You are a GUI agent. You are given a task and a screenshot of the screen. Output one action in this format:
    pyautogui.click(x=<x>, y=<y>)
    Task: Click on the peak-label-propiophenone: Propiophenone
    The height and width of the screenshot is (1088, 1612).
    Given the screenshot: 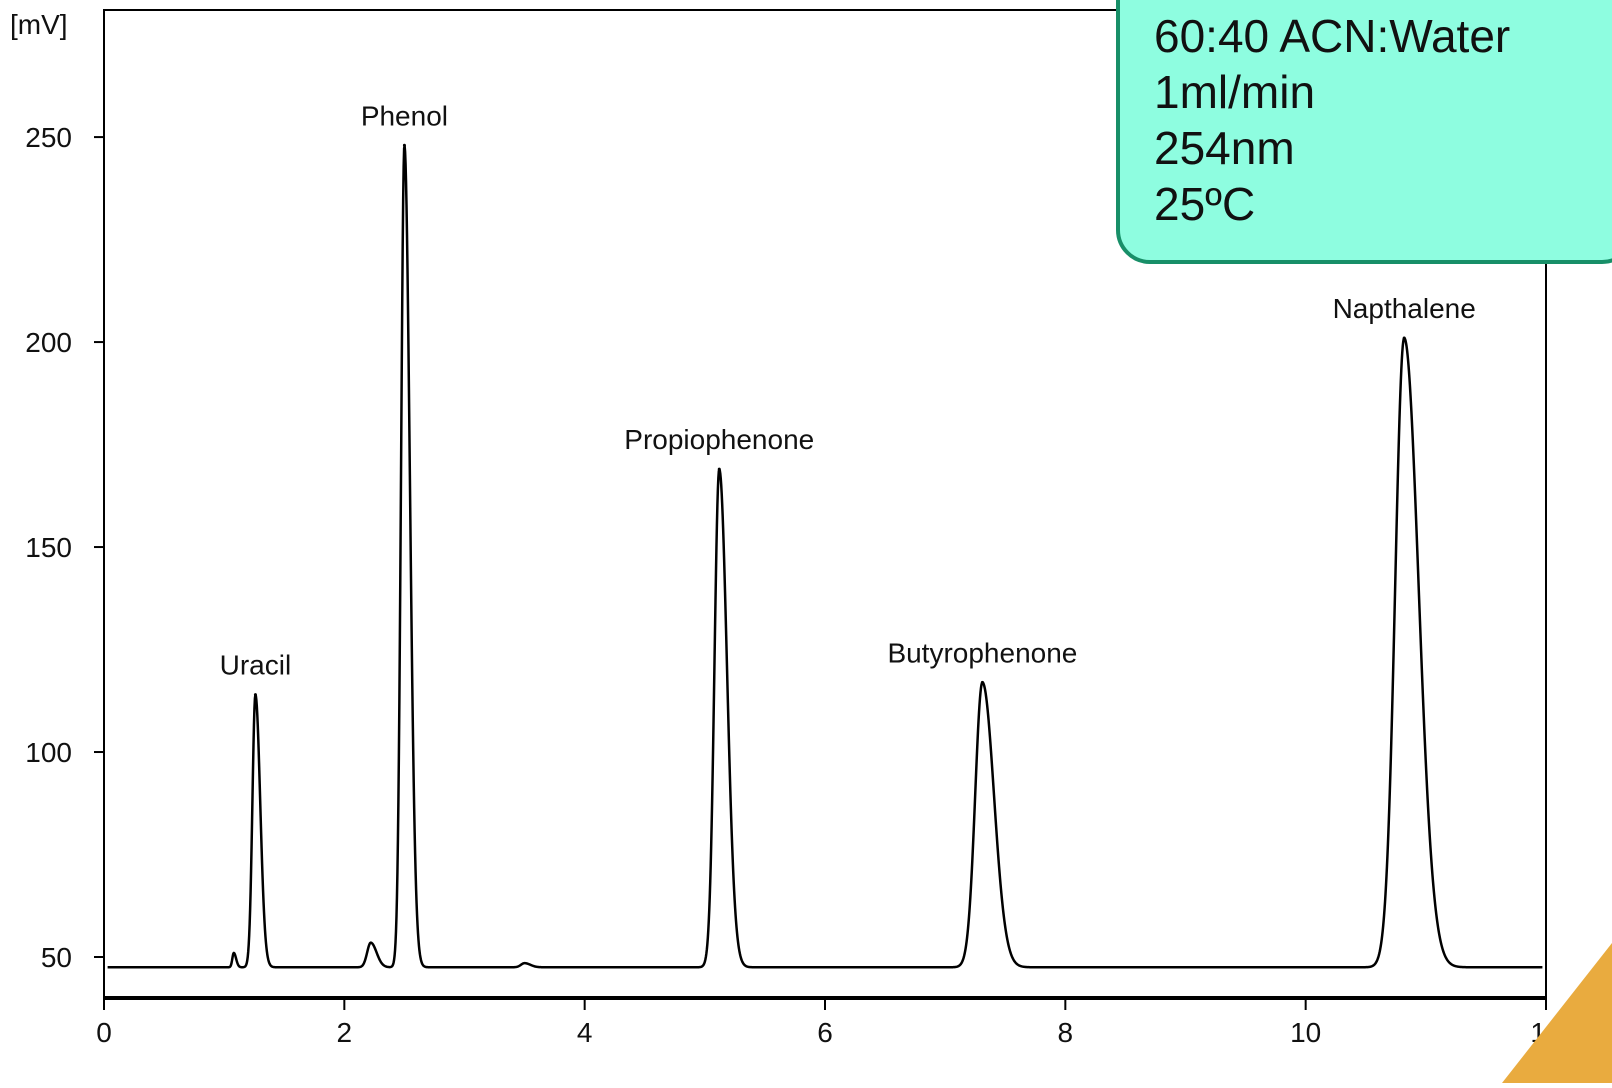 What is the action you would take?
    pyautogui.click(x=719, y=439)
    